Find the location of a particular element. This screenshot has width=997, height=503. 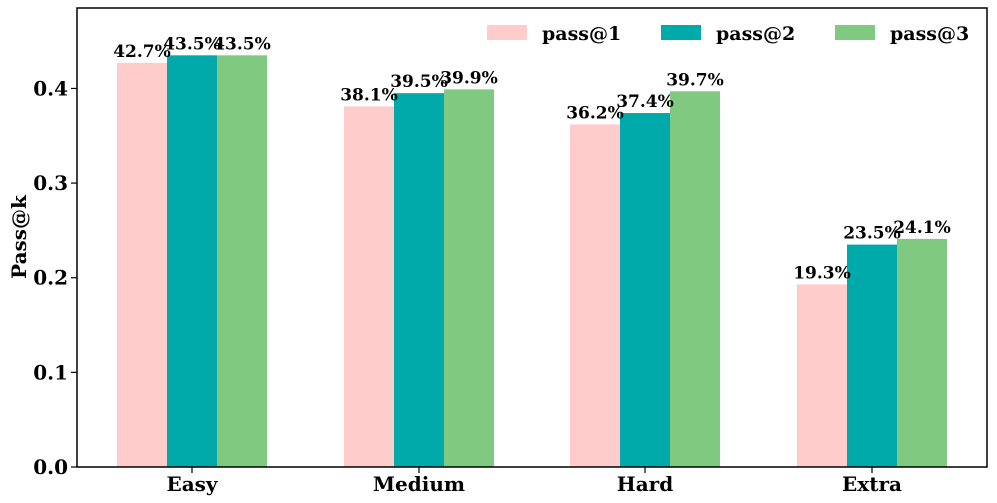

data-label-pass-2-hard: 37.4% is located at coordinates (645, 102).